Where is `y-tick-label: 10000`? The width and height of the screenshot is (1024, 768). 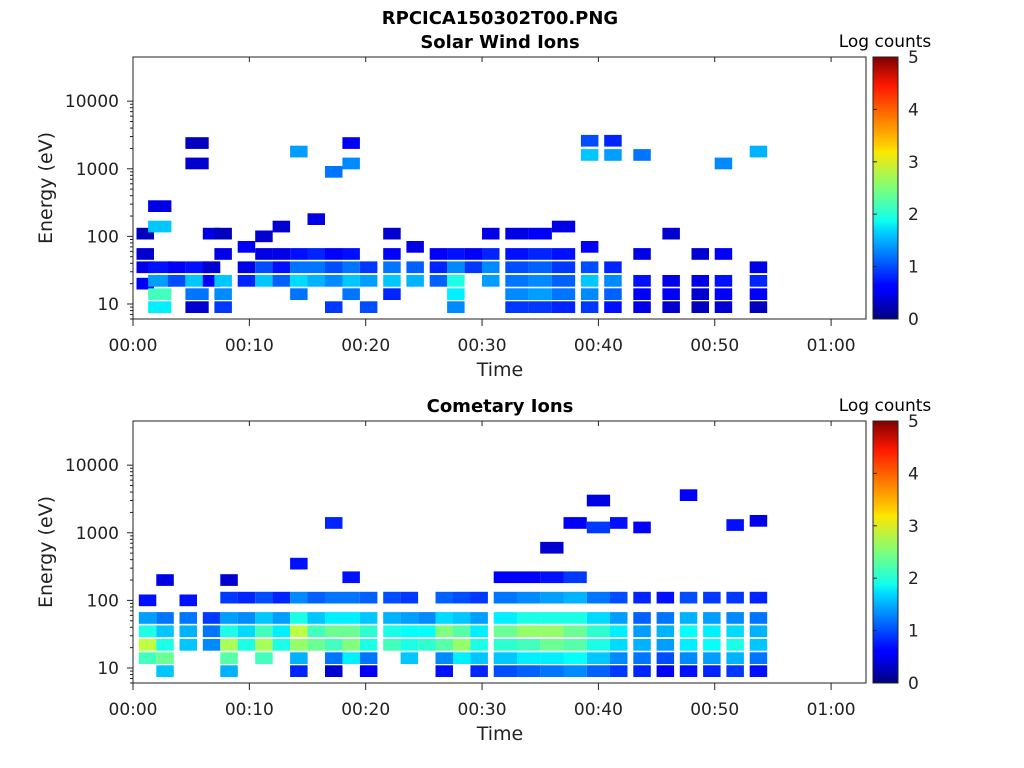 y-tick-label: 10000 is located at coordinates (92, 466).